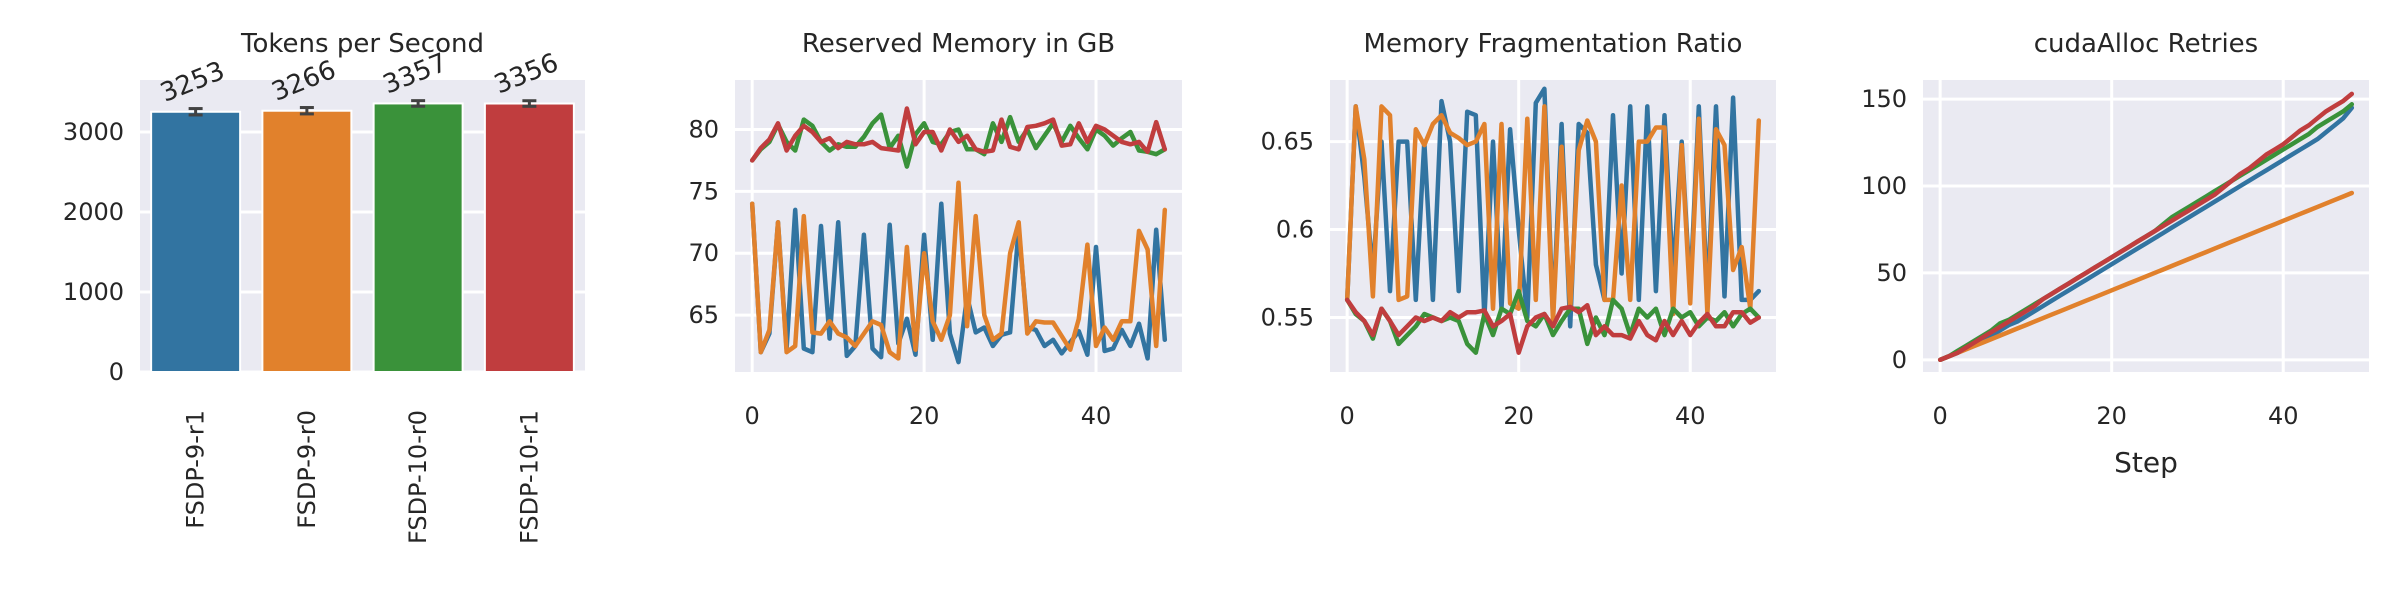 The width and height of the screenshot is (2396, 597). Describe the element at coordinates (196, 469) in the screenshot. I see `x-tick-label: FSDP-9-r1` at that location.